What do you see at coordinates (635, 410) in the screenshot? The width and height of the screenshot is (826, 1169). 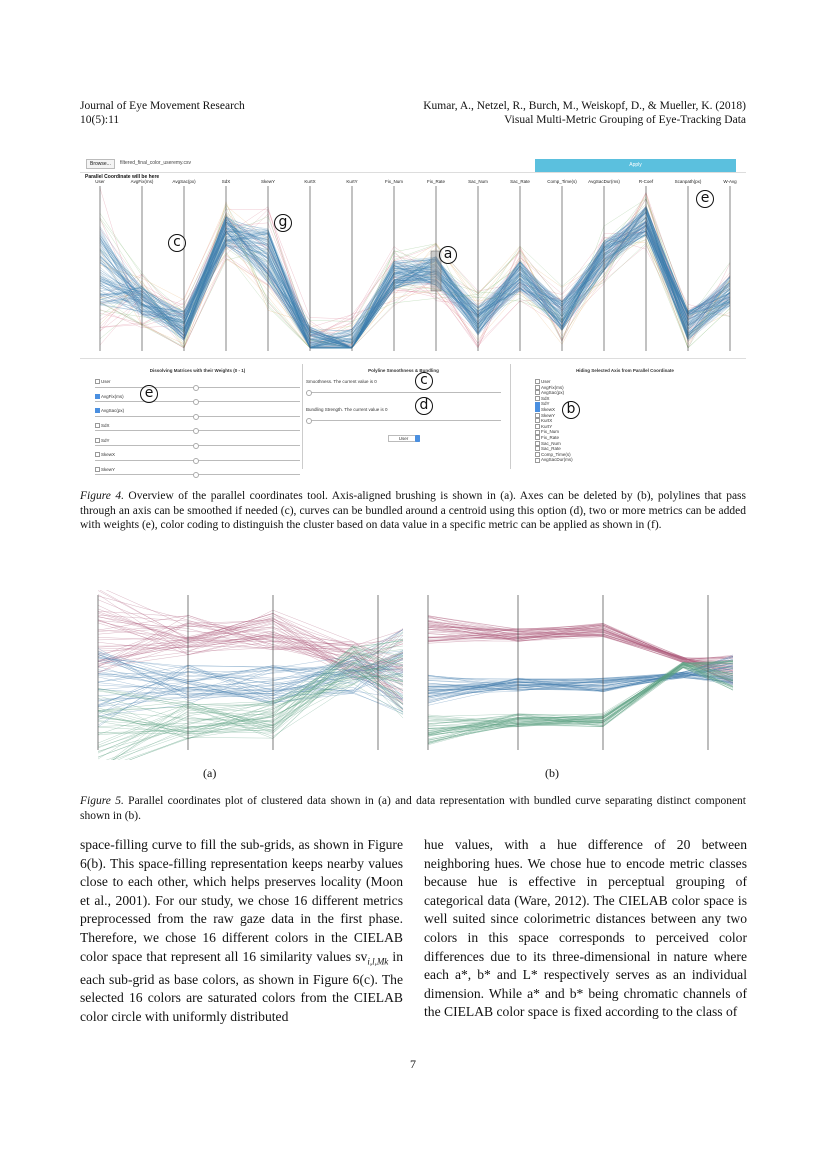 I see `hide-axis-item: SkewX` at bounding box center [635, 410].